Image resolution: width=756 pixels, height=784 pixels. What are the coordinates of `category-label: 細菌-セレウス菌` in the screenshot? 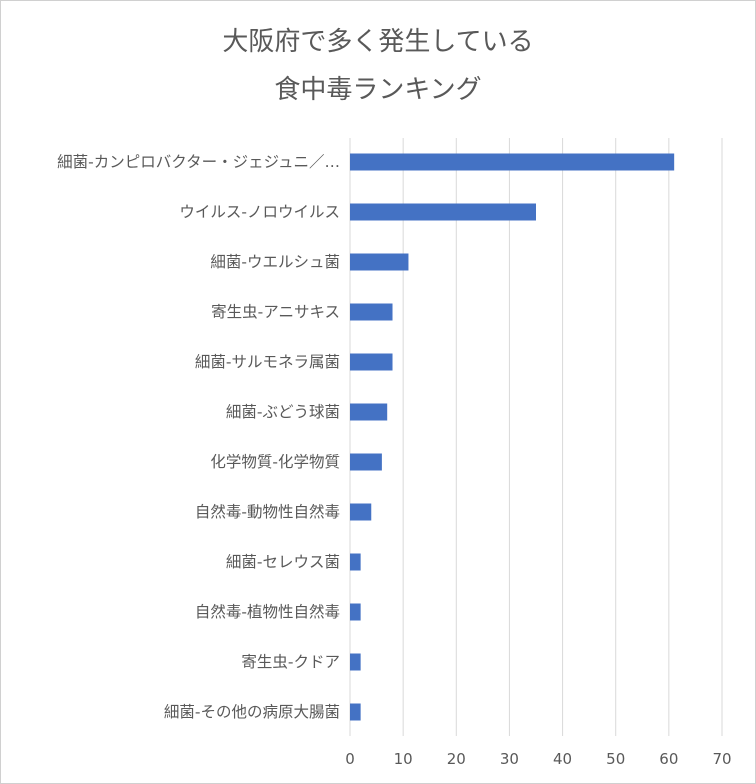 It's located at (283, 562).